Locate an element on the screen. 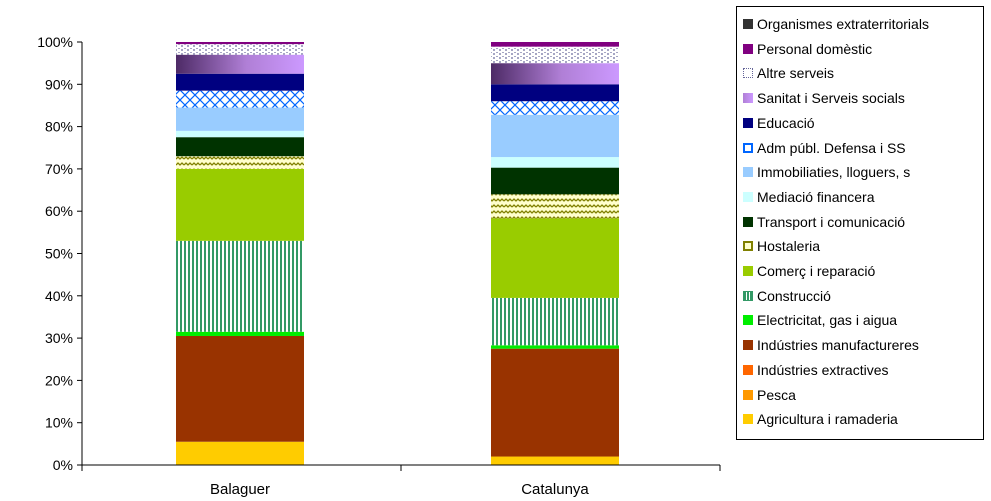  legend-item-mediacio-financera: Mediació financera is located at coordinates (809, 197).